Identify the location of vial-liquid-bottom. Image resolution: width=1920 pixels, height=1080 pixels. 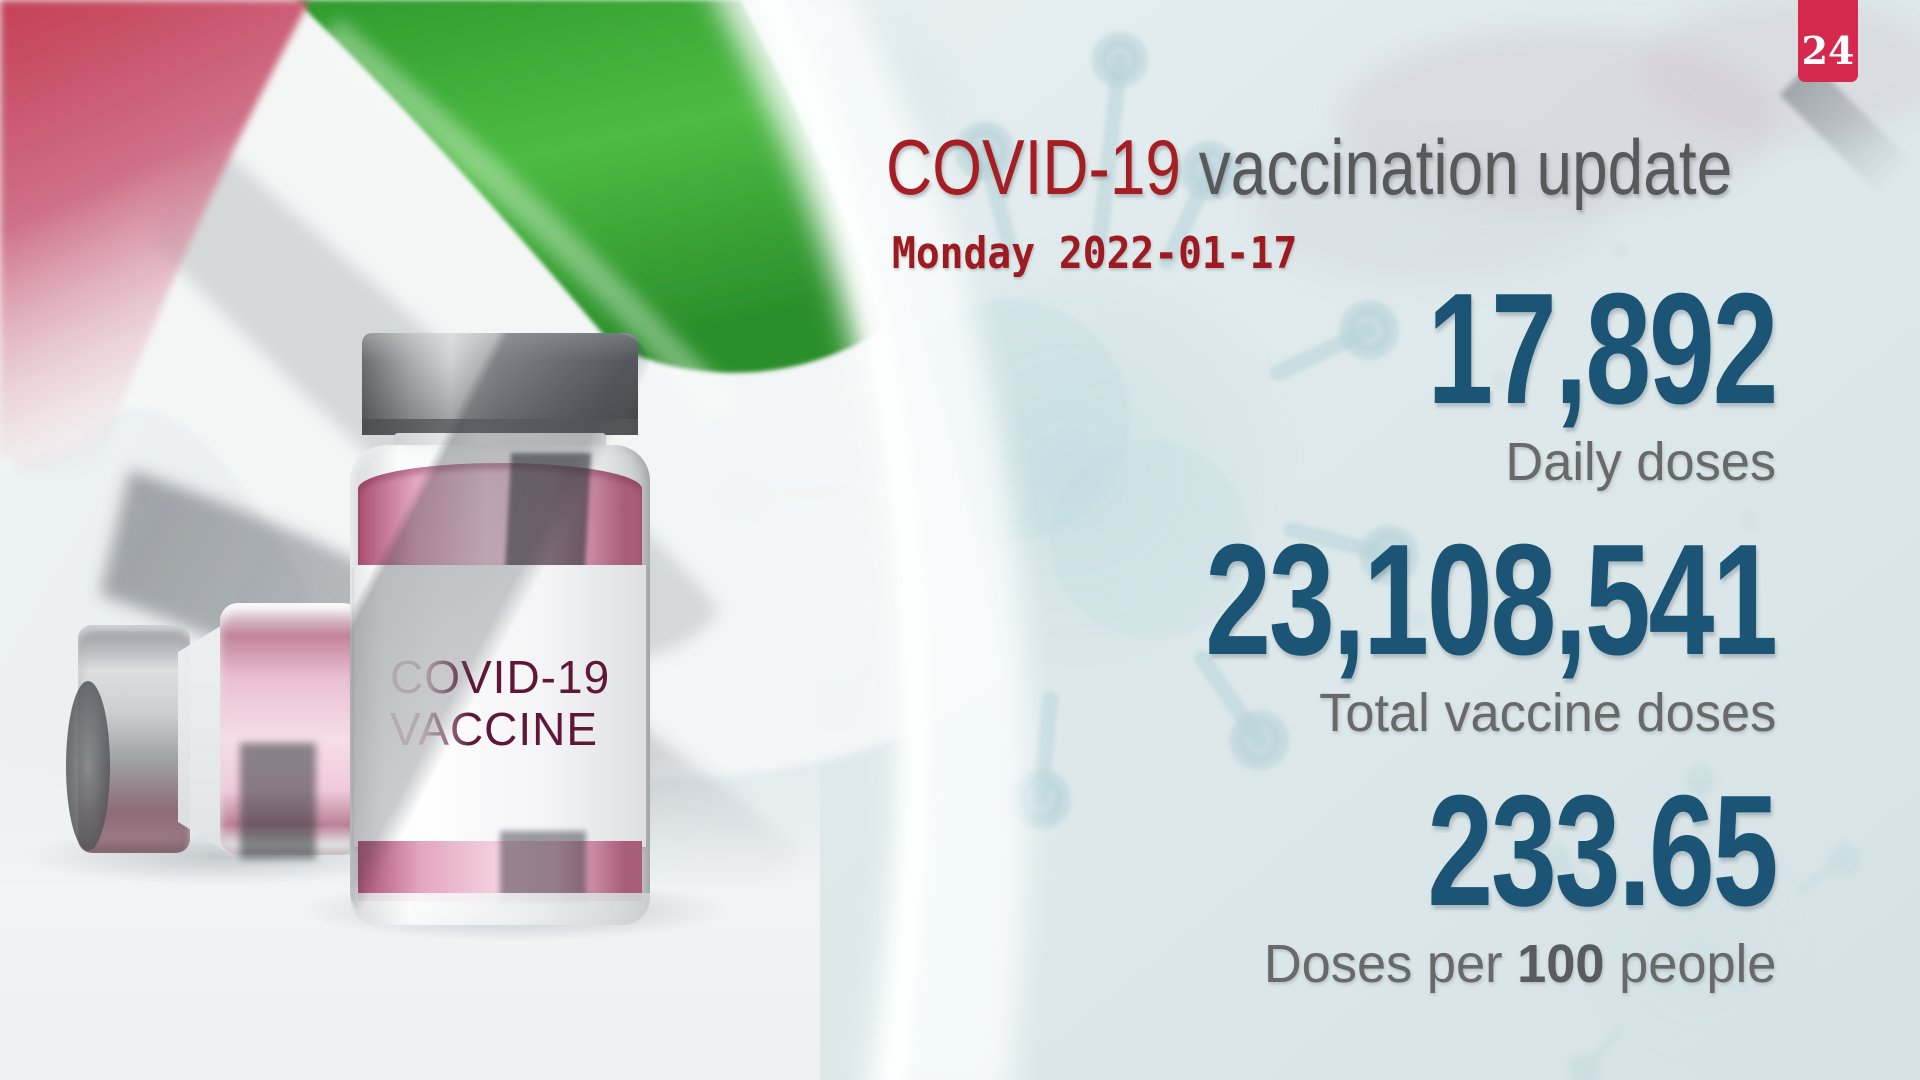
(500, 871).